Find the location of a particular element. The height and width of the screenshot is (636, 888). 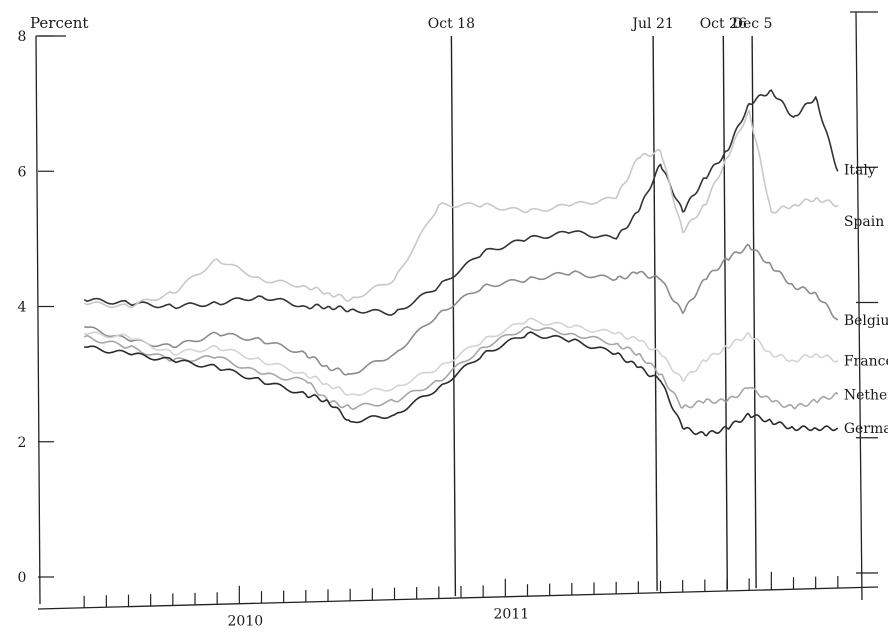

series-line-netherlands is located at coordinates (461, 368).